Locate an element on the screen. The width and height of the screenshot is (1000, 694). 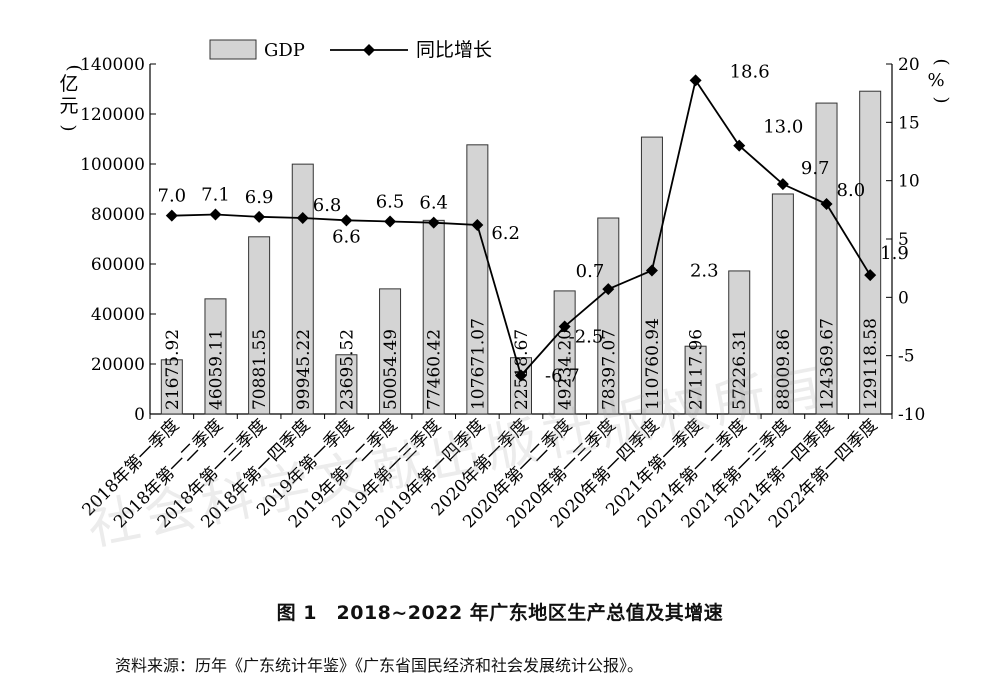
right-axis-paren-open: ( is located at coordinates (941, 61).